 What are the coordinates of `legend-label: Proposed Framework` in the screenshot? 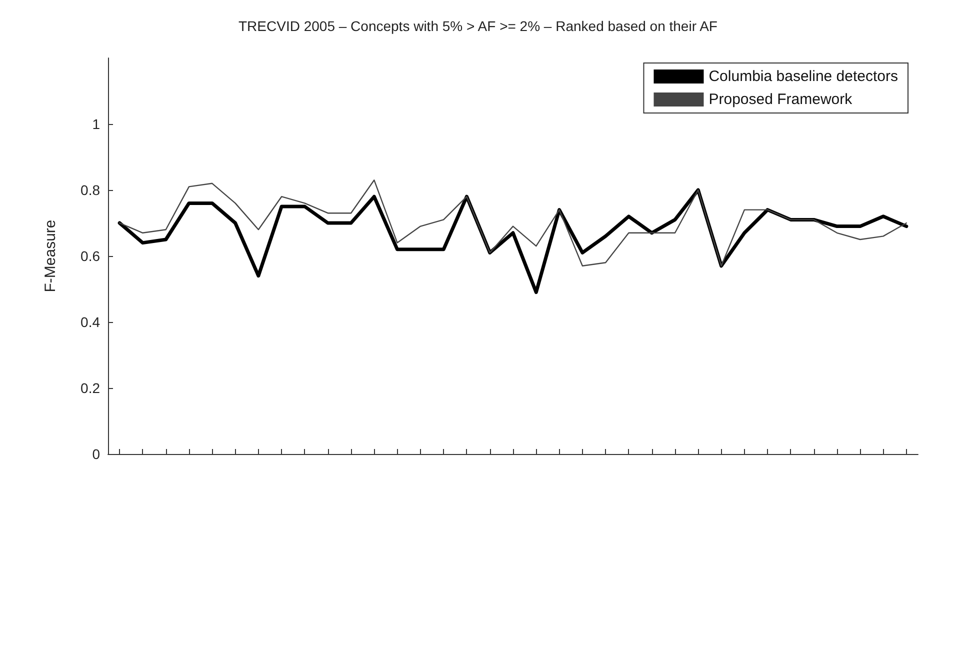 It's located at (780, 99).